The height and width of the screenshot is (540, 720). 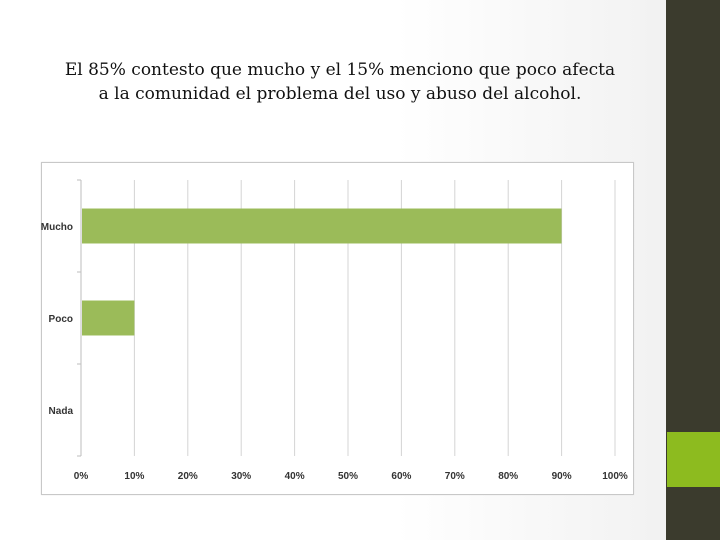 I want to click on x-tick-label: 0%, so click(x=81, y=476).